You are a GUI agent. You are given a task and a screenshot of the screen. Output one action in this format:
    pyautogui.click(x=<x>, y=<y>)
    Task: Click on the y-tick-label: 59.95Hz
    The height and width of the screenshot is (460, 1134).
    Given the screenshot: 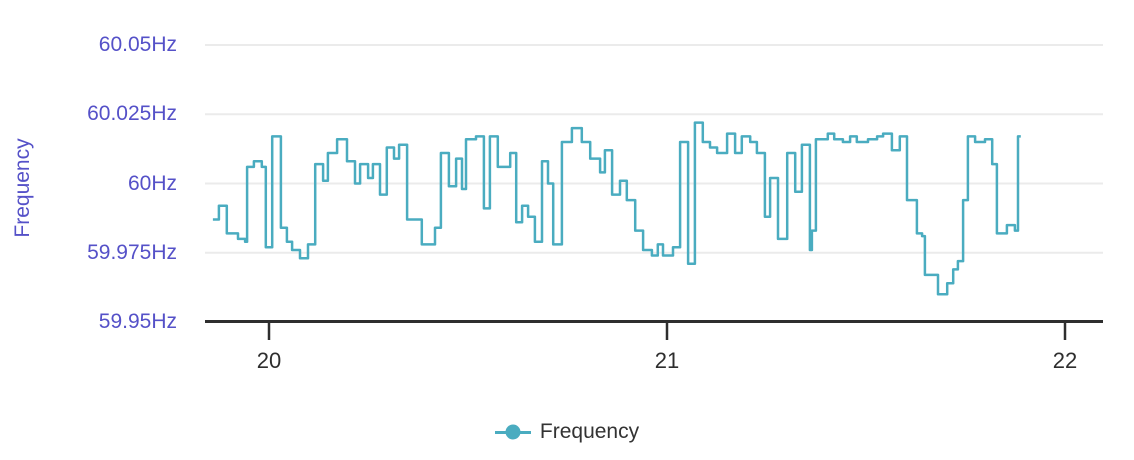 What is the action you would take?
    pyautogui.click(x=137, y=321)
    